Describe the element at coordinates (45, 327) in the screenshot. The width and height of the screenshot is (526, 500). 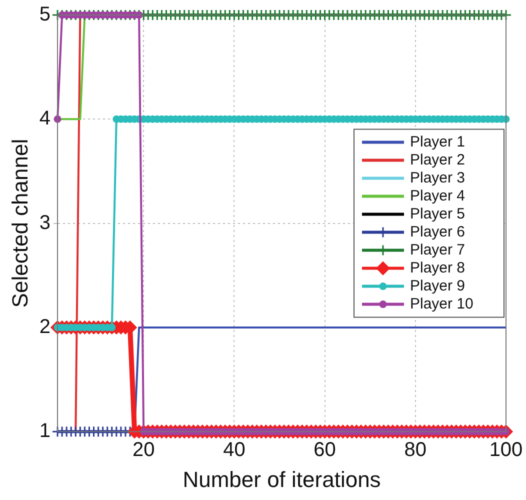
I see `y-tick-label: 2` at that location.